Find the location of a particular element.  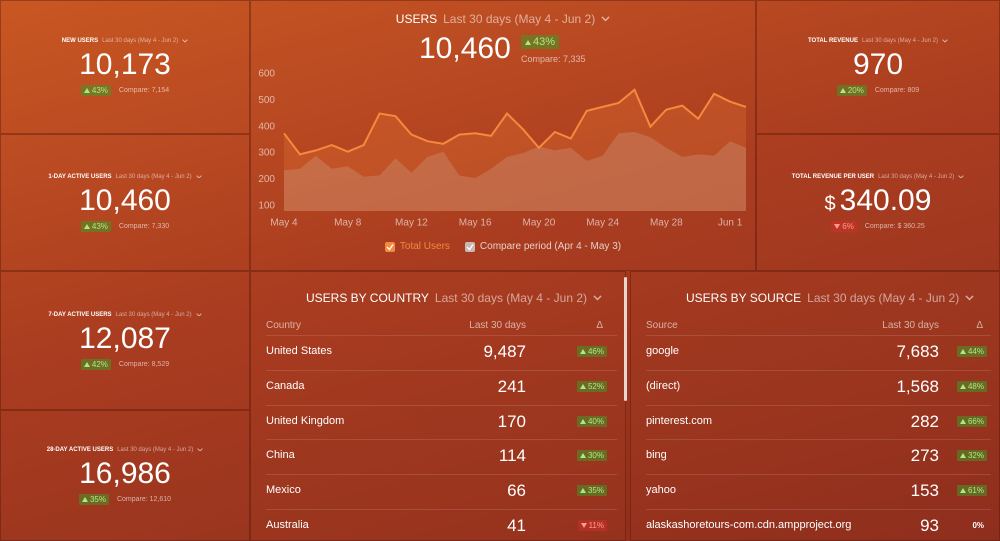

x-tick-label: May 8 is located at coordinates (348, 223).